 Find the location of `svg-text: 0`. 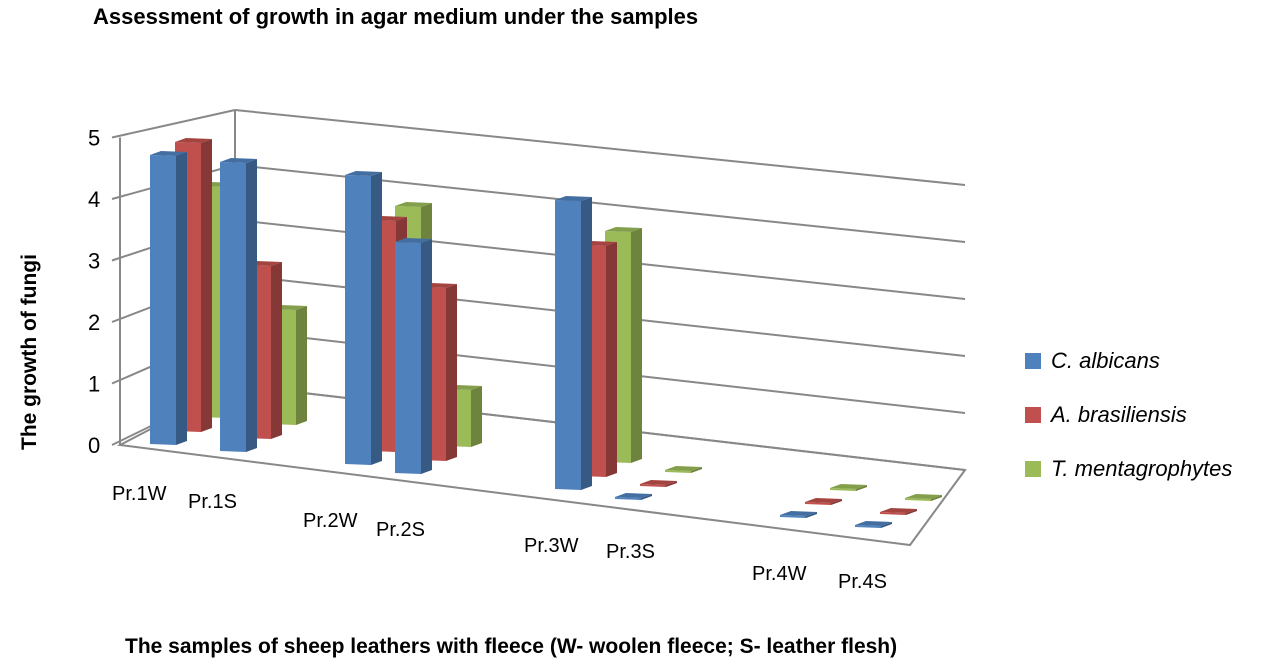

svg-text: 0 is located at coordinates (94, 445).